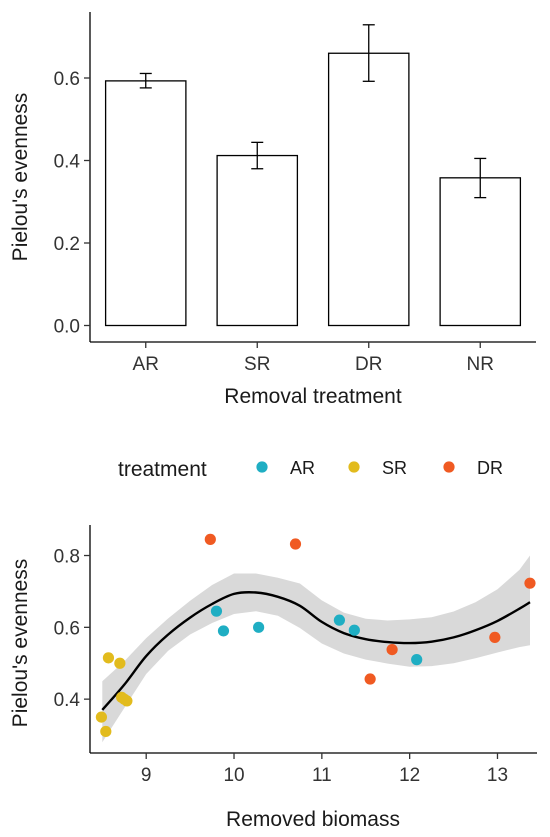 The height and width of the screenshot is (837, 550). What do you see at coordinates (146, 775) in the screenshot?
I see `x-tick-label: 9` at bounding box center [146, 775].